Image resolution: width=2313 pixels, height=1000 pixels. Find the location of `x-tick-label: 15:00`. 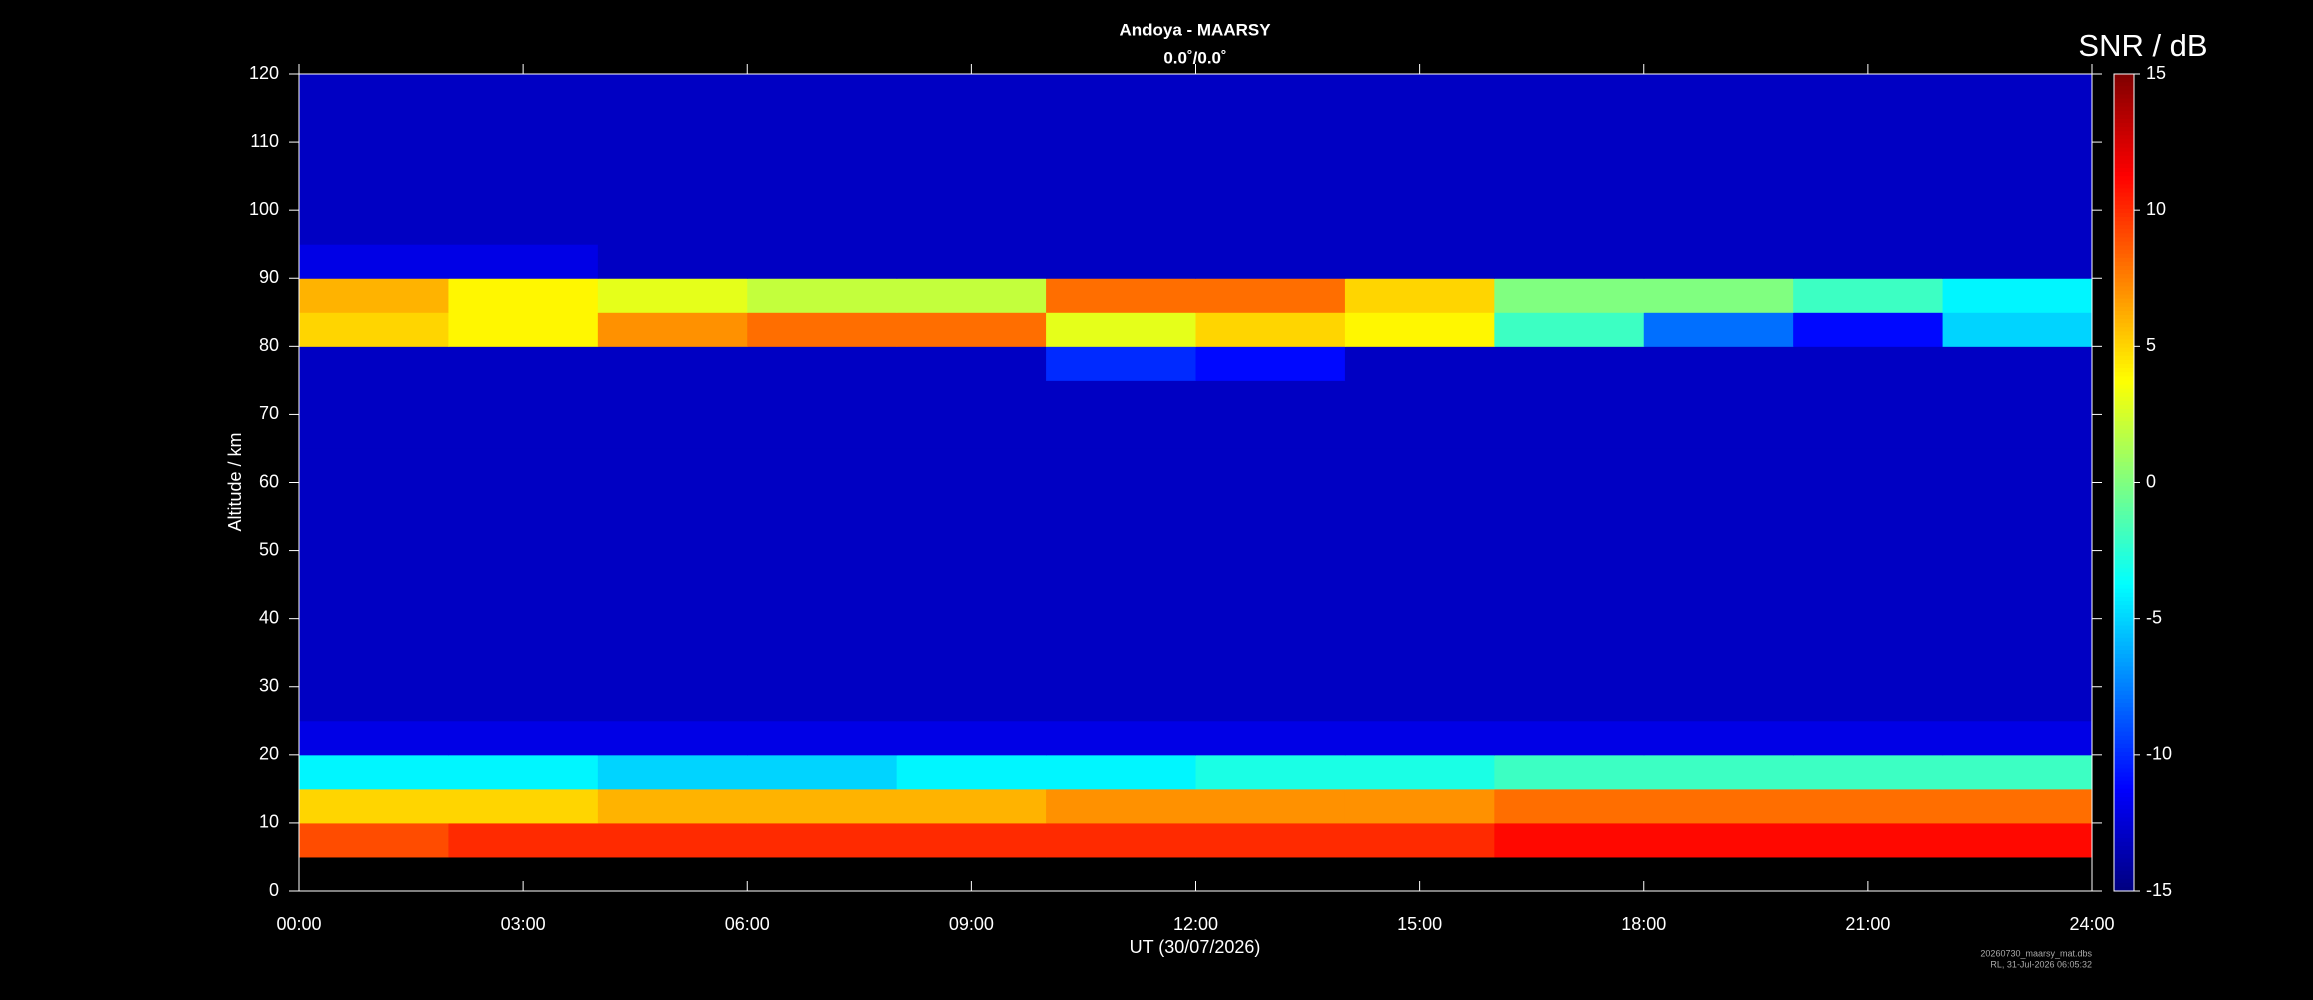

x-tick-label: 15:00 is located at coordinates (1419, 924).